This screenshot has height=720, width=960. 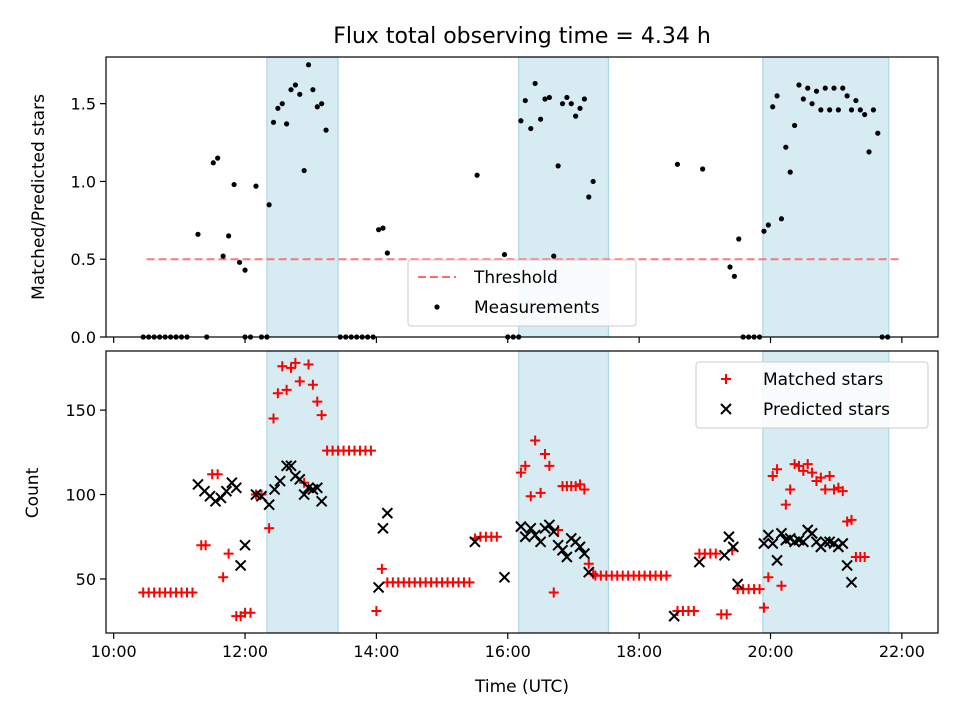 I want to click on x-tick-label: 12:00, so click(x=245, y=651).